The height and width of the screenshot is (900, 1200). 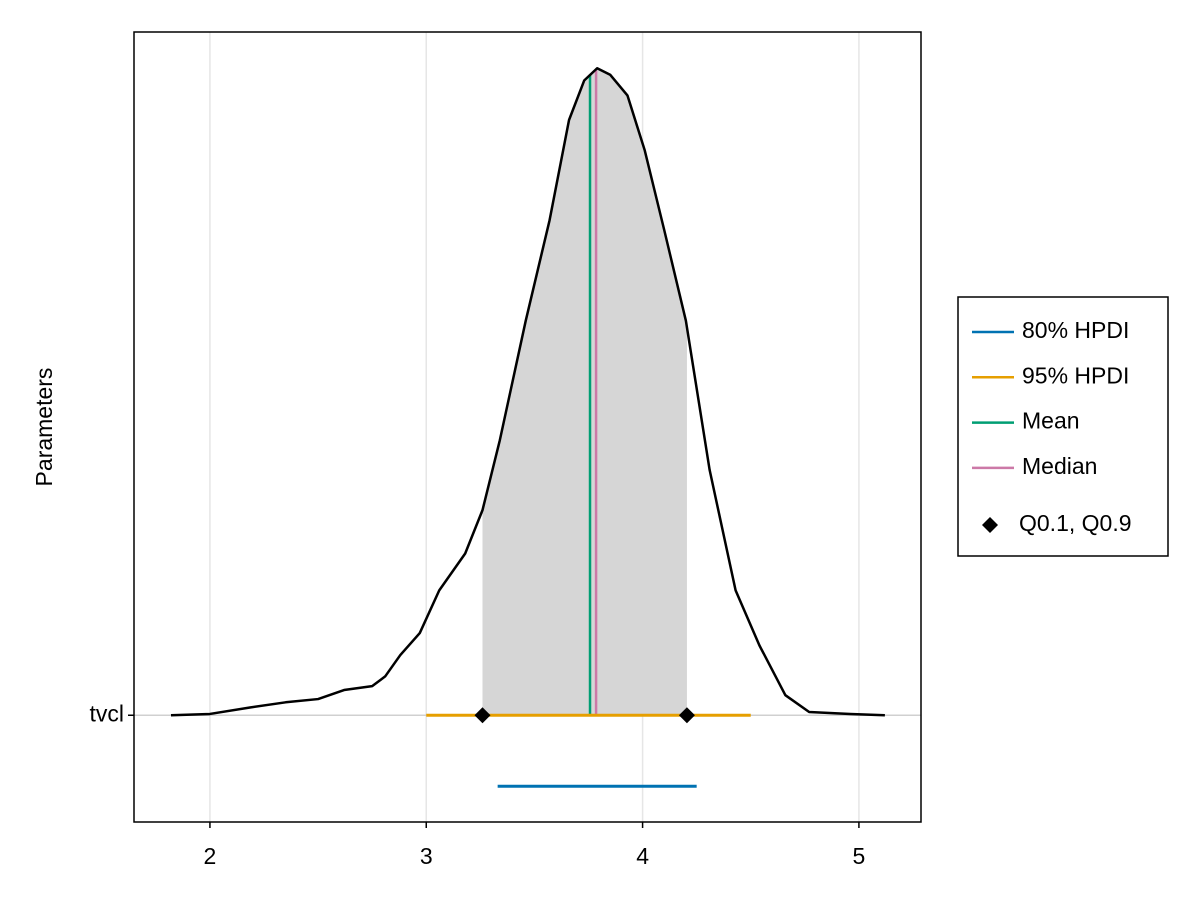 What do you see at coordinates (990, 525) in the screenshot?
I see `legend-marker` at bounding box center [990, 525].